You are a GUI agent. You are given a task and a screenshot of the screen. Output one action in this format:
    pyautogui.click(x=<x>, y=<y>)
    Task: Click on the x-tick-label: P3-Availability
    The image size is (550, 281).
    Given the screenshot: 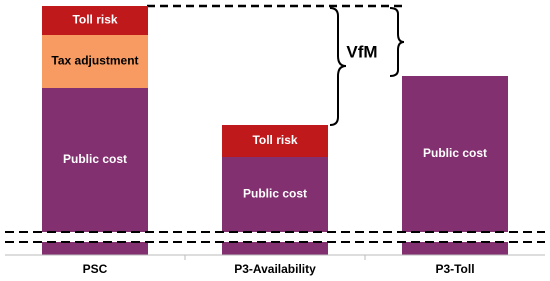 What is the action you would take?
    pyautogui.click(x=275, y=269)
    